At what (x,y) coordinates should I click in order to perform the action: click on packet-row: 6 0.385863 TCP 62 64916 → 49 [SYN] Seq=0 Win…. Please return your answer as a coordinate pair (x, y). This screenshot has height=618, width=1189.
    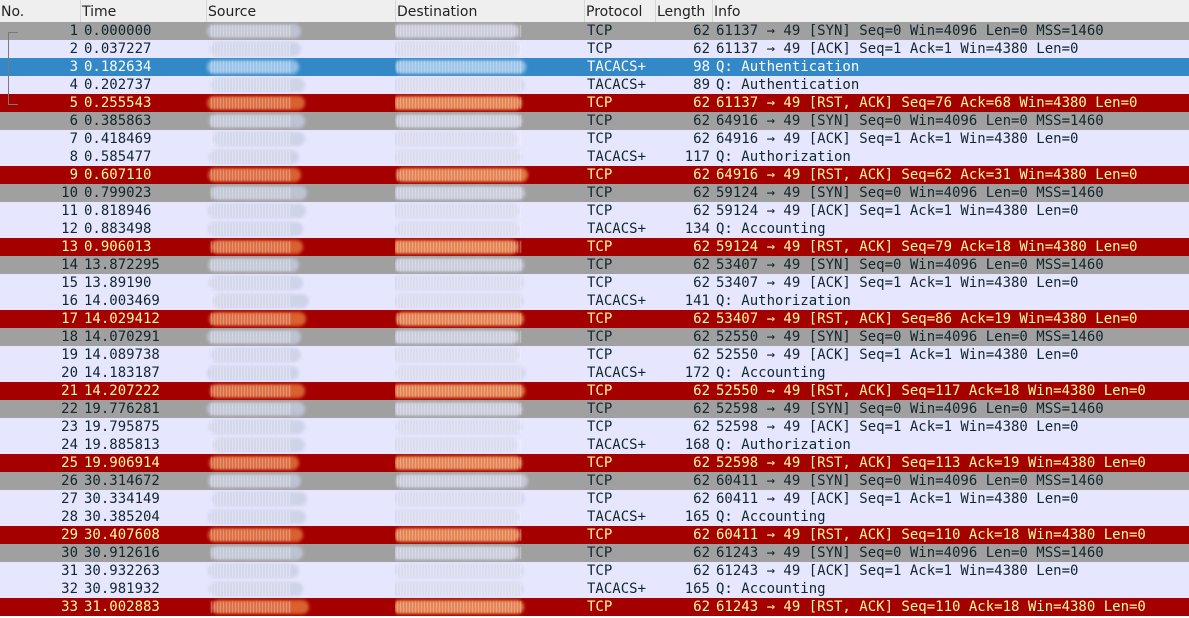
    Looking at the image, I should click on (594, 121).